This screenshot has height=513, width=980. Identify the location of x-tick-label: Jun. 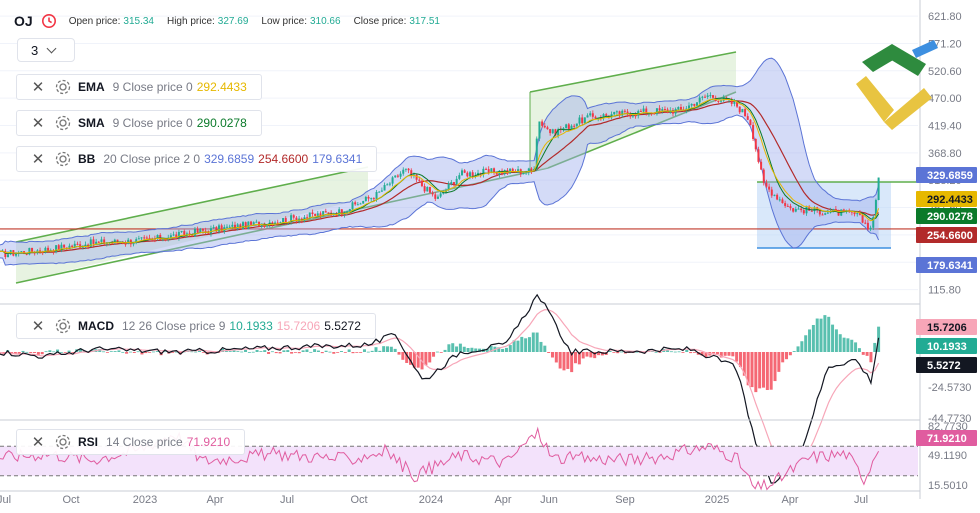
(549, 500).